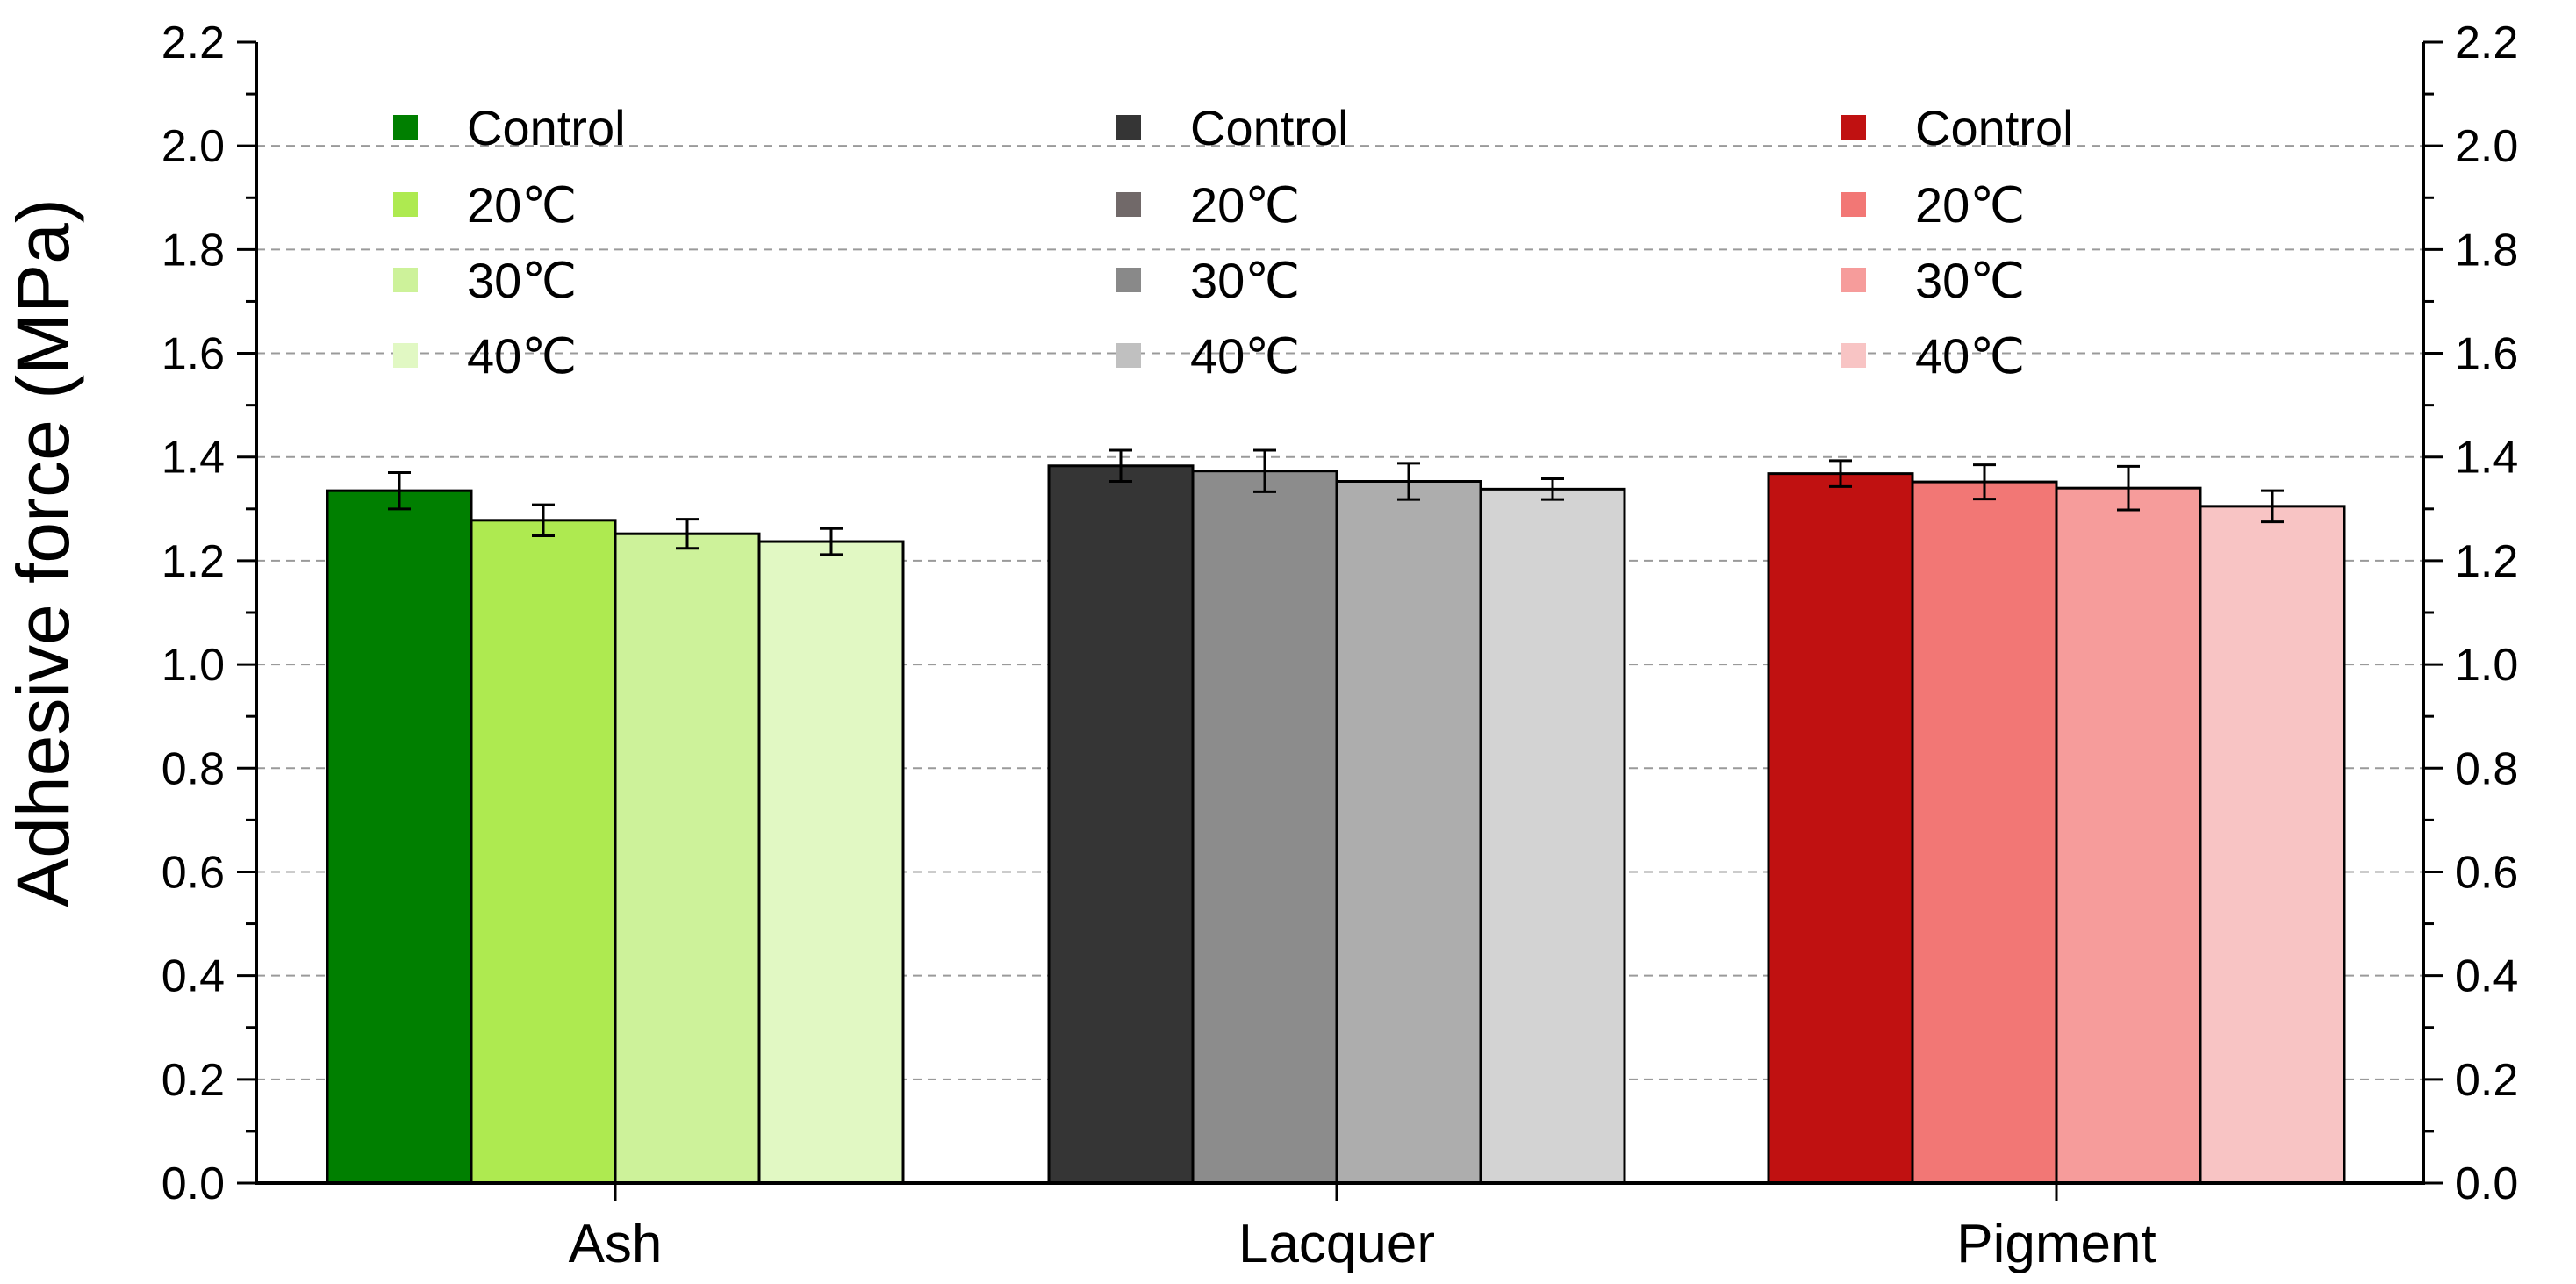 Image resolution: width=2576 pixels, height=1284 pixels. Describe the element at coordinates (2056, 1244) in the screenshot. I see `x-tick-label: Pigment` at that location.